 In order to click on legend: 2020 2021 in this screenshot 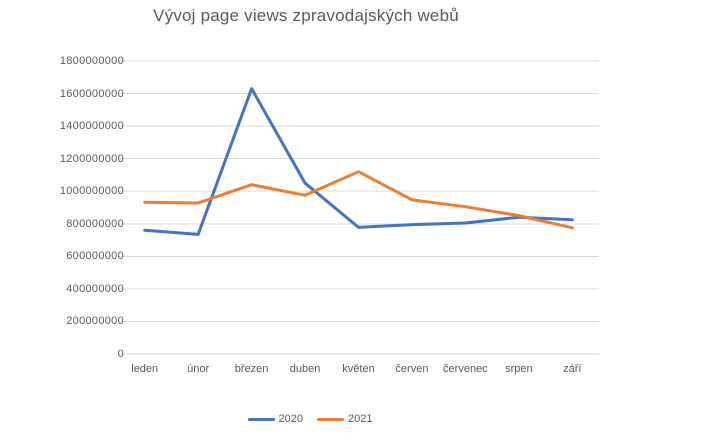, I will do `click(310, 419)`.